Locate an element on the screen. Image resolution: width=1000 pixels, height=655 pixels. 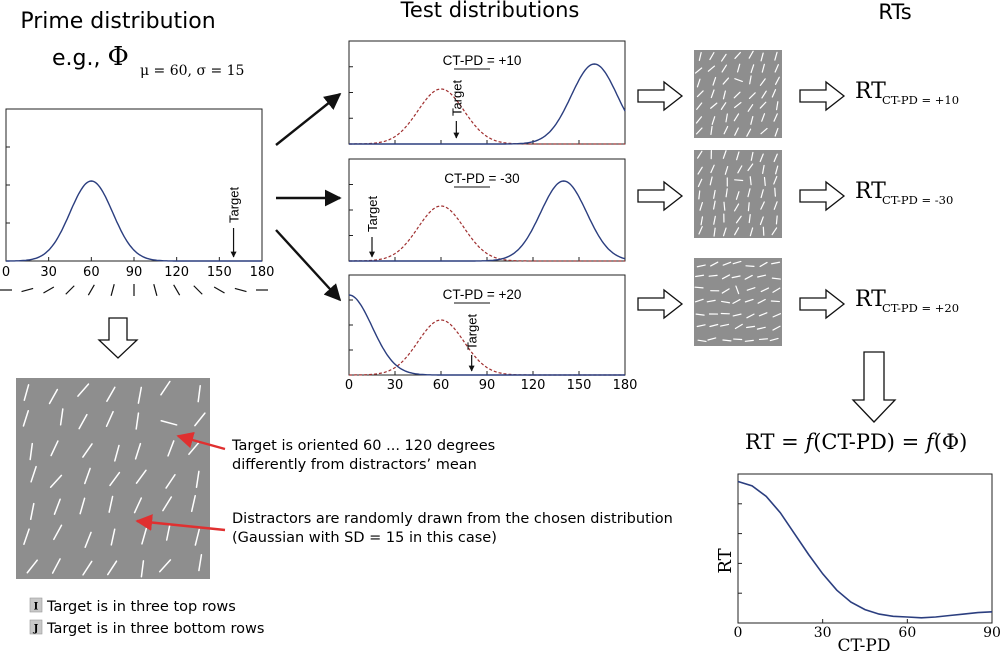
key-letter-j: J is located at coordinates (36, 629).